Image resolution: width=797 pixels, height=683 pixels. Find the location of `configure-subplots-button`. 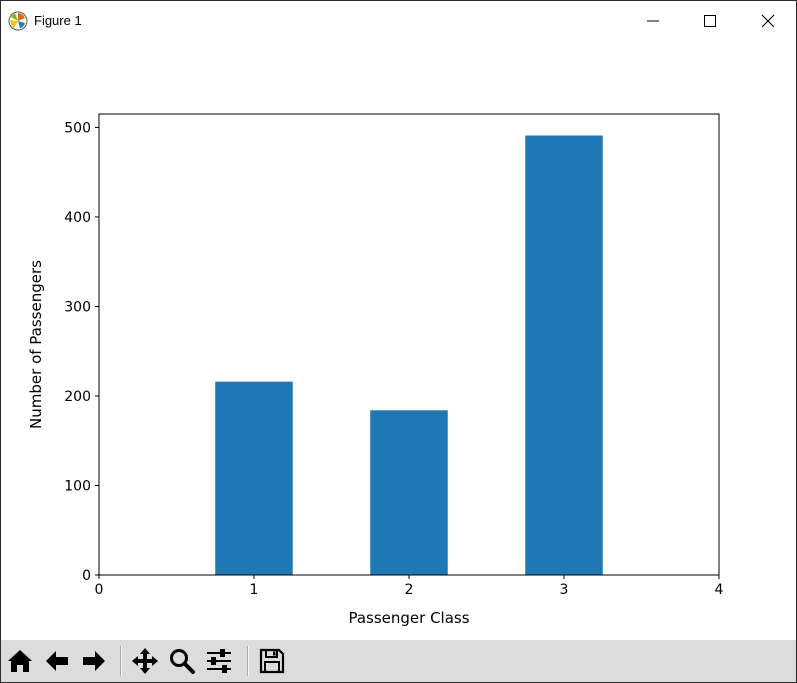

configure-subplots-button is located at coordinates (219, 661).